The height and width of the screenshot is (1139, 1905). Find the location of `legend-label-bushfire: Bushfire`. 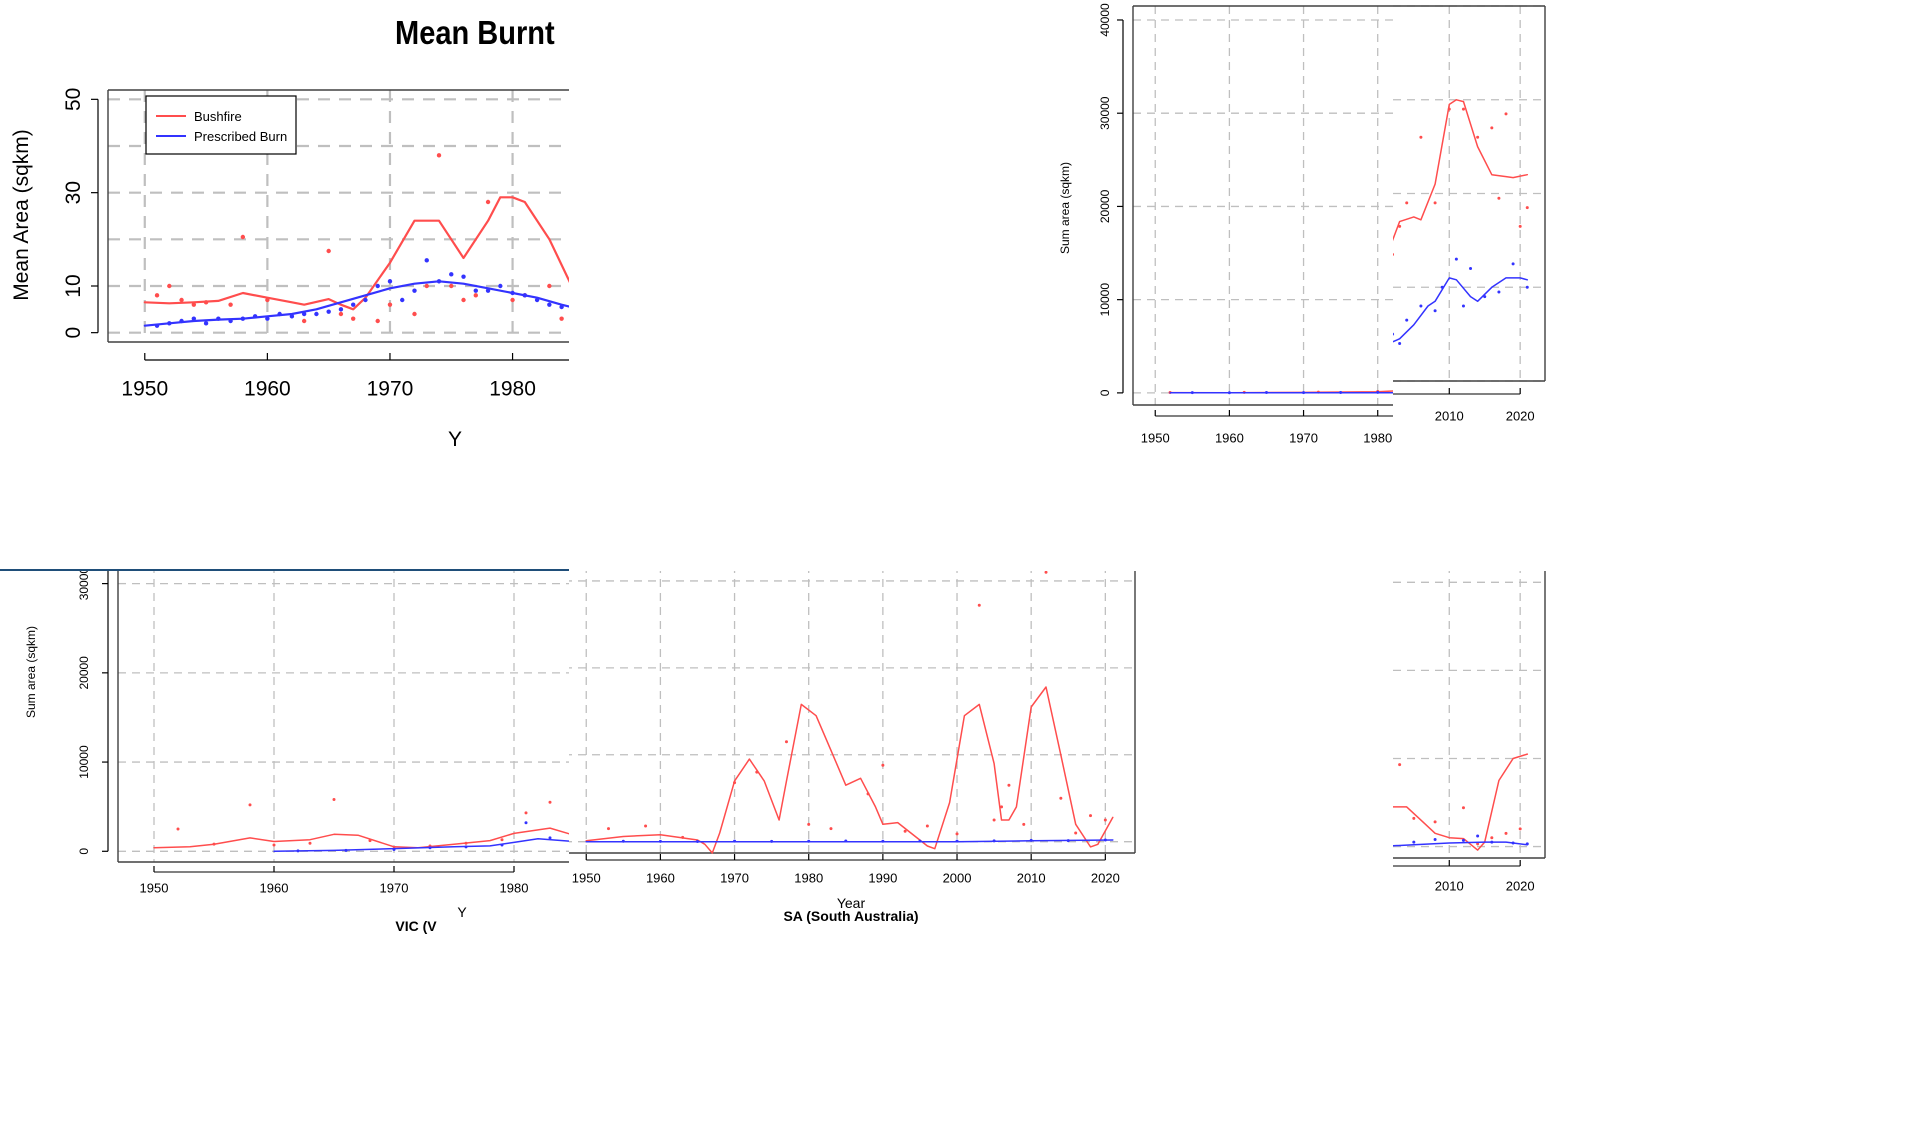

legend-label-bushfire: Bushfire is located at coordinates (218, 116).